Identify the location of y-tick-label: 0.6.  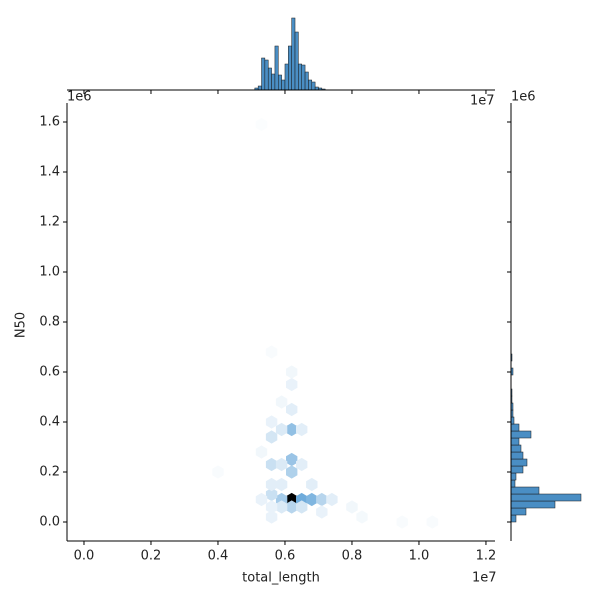
(49, 372).